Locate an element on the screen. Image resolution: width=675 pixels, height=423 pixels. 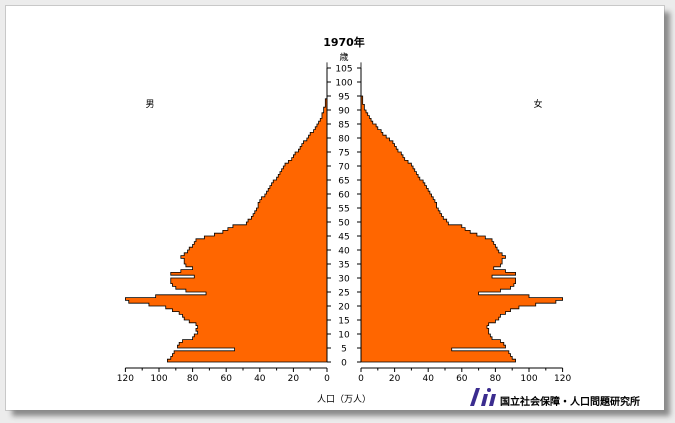
x-axis-label: 人口（万人） is located at coordinates (344, 399).